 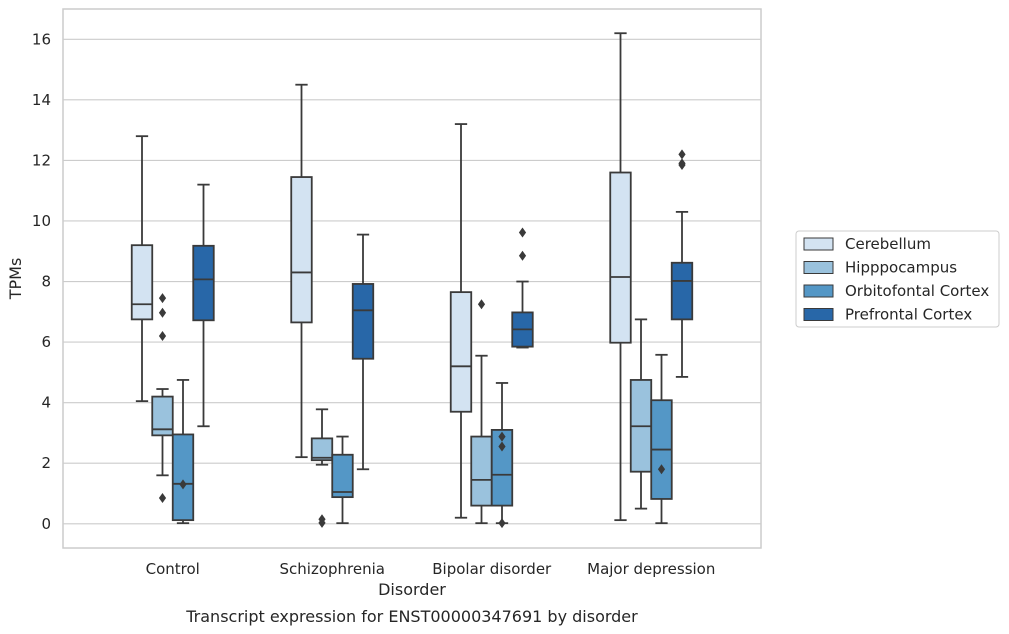 What do you see at coordinates (46, 524) in the screenshot?
I see `y-tick-label-0: 0` at bounding box center [46, 524].